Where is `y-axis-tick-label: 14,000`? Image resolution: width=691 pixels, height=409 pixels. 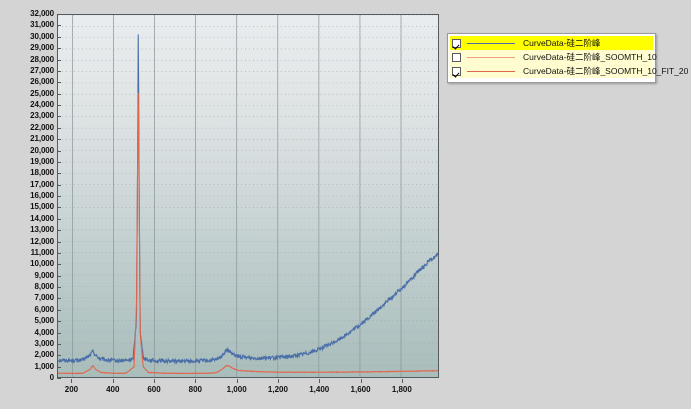 y-axis-tick-label: 14,000 is located at coordinates (42, 218).